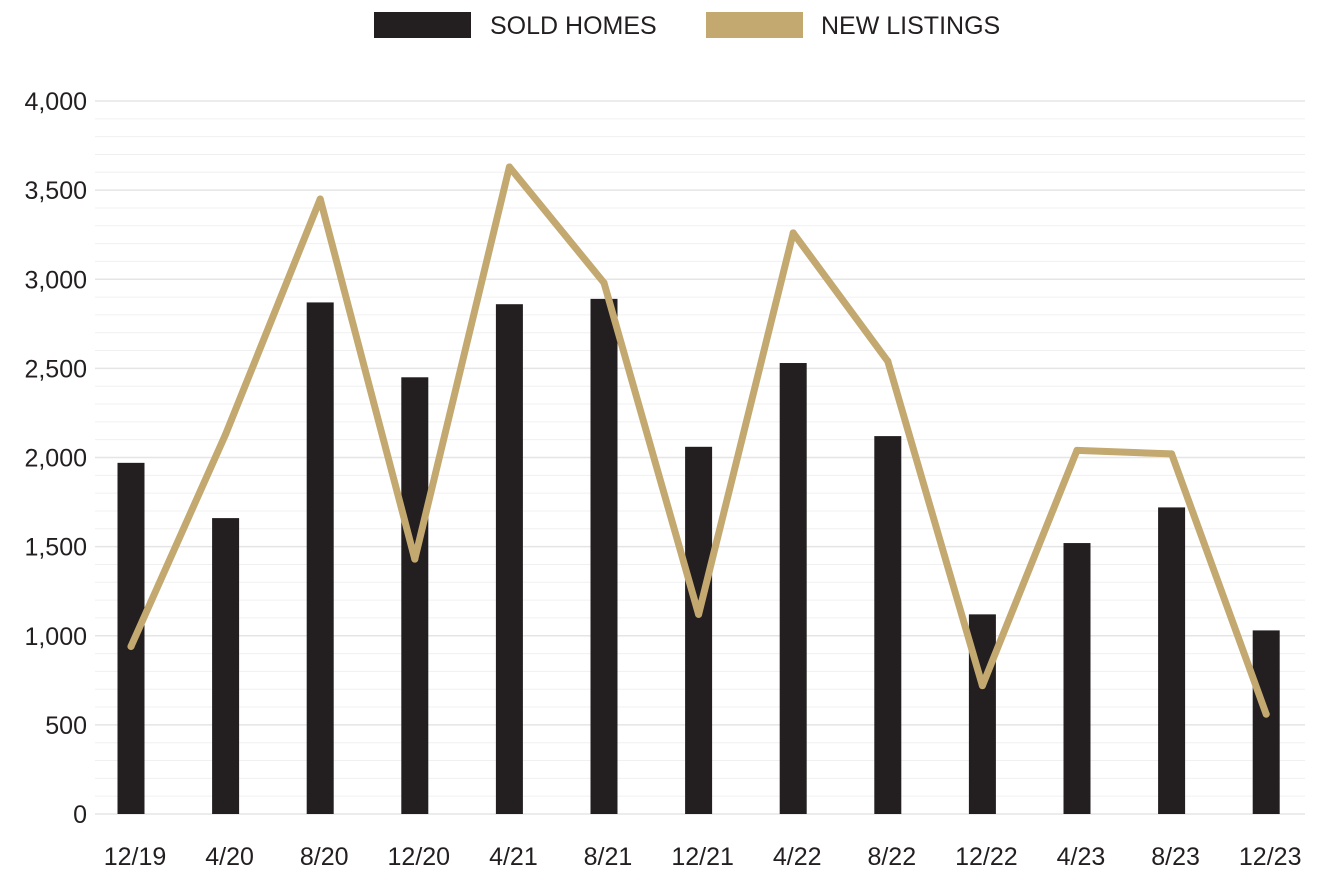  What do you see at coordinates (1081, 857) in the screenshot?
I see `x-tick-label: 4/23` at bounding box center [1081, 857].